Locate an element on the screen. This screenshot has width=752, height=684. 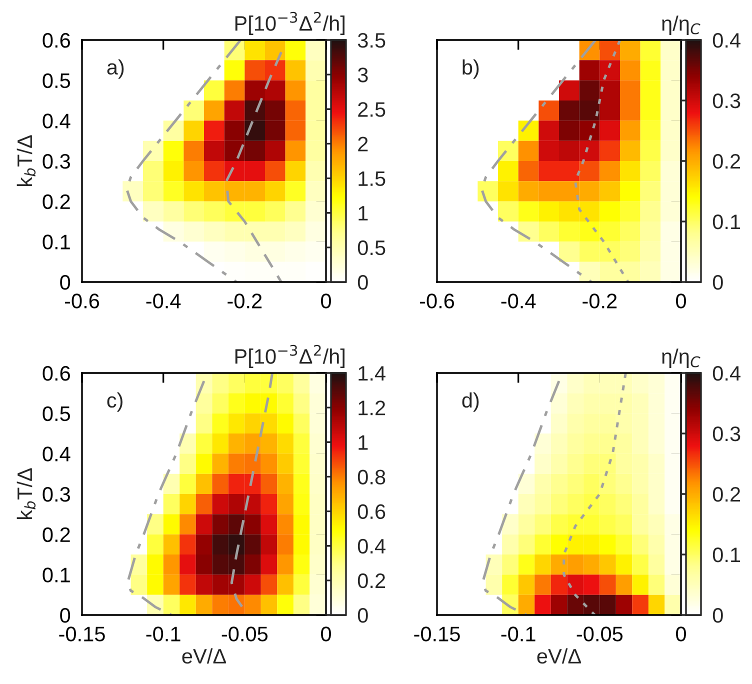
annotation: b) is located at coordinates (470, 69).